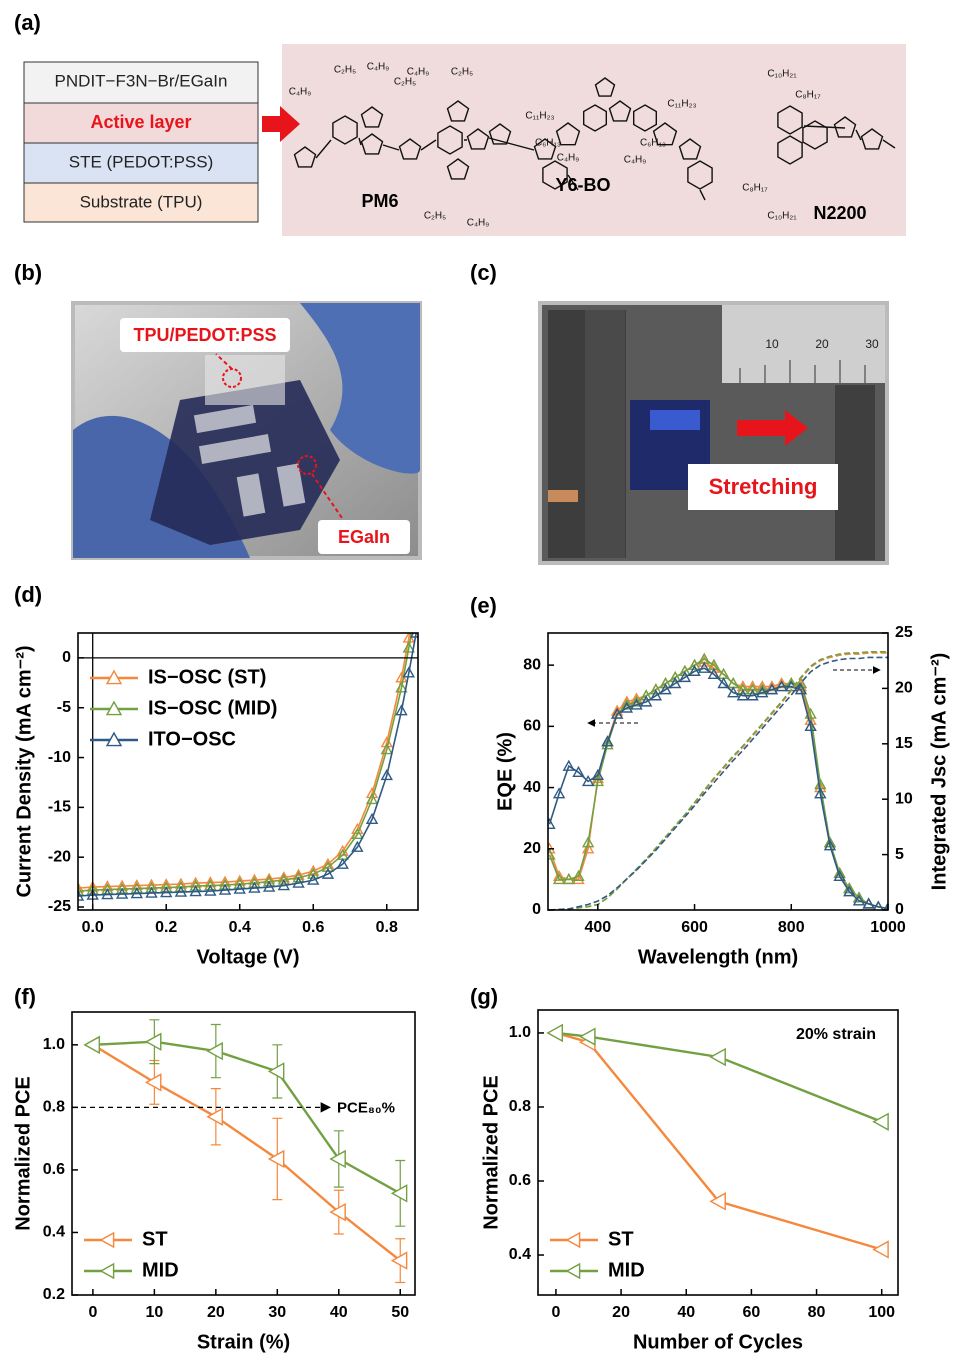 The width and height of the screenshot is (956, 1353). I want to click on legend-label: ITO−OSC, so click(192, 739).